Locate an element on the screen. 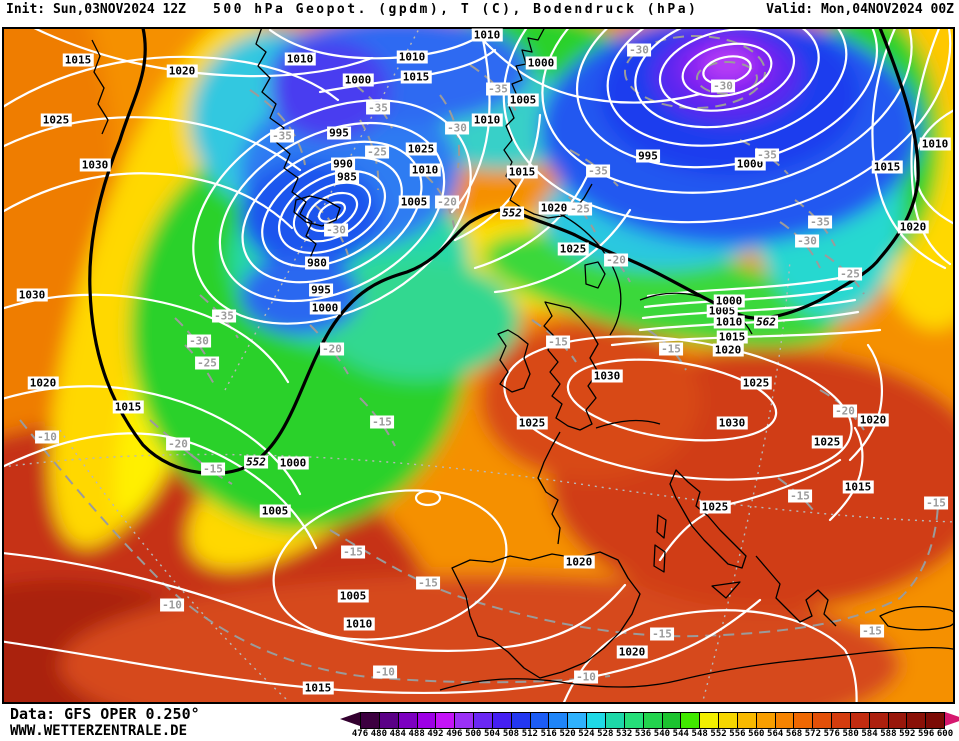  colorbar-tick-label: 556 is located at coordinates (737, 734).